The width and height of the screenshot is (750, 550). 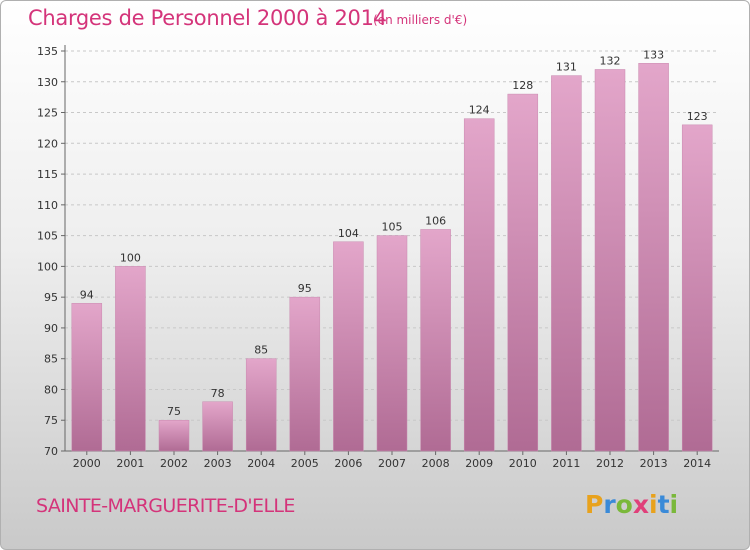 I want to click on y-tick-label: 85, so click(x=51, y=359).